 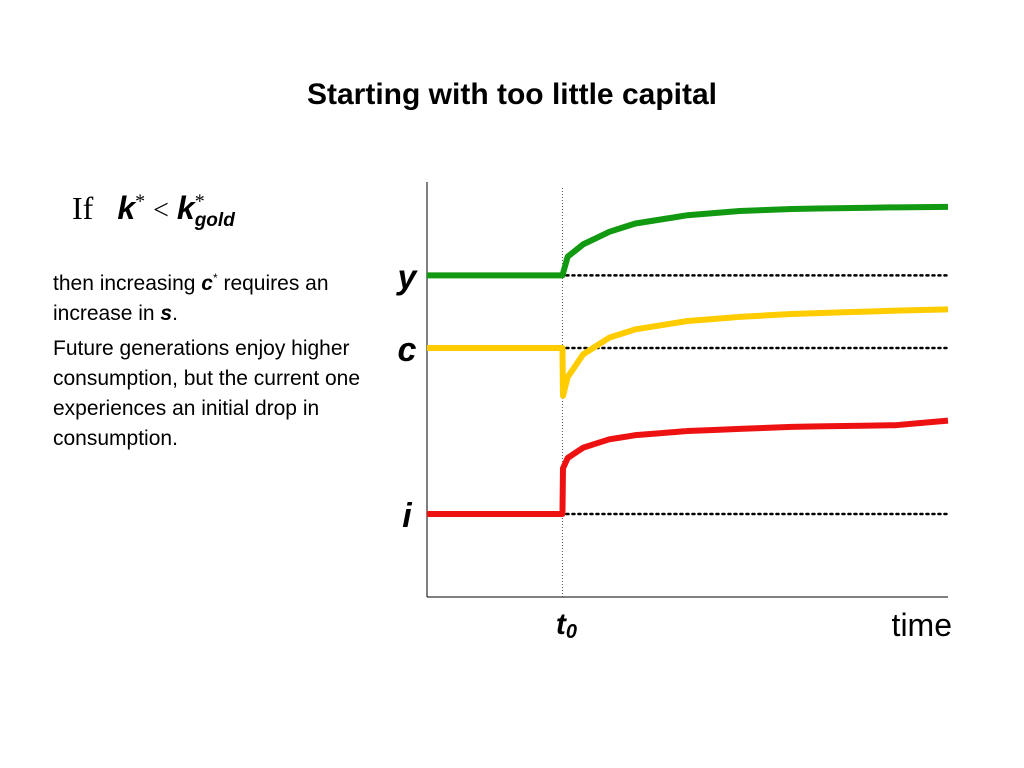 I want to click on t0-label: t0, so click(x=566, y=625).